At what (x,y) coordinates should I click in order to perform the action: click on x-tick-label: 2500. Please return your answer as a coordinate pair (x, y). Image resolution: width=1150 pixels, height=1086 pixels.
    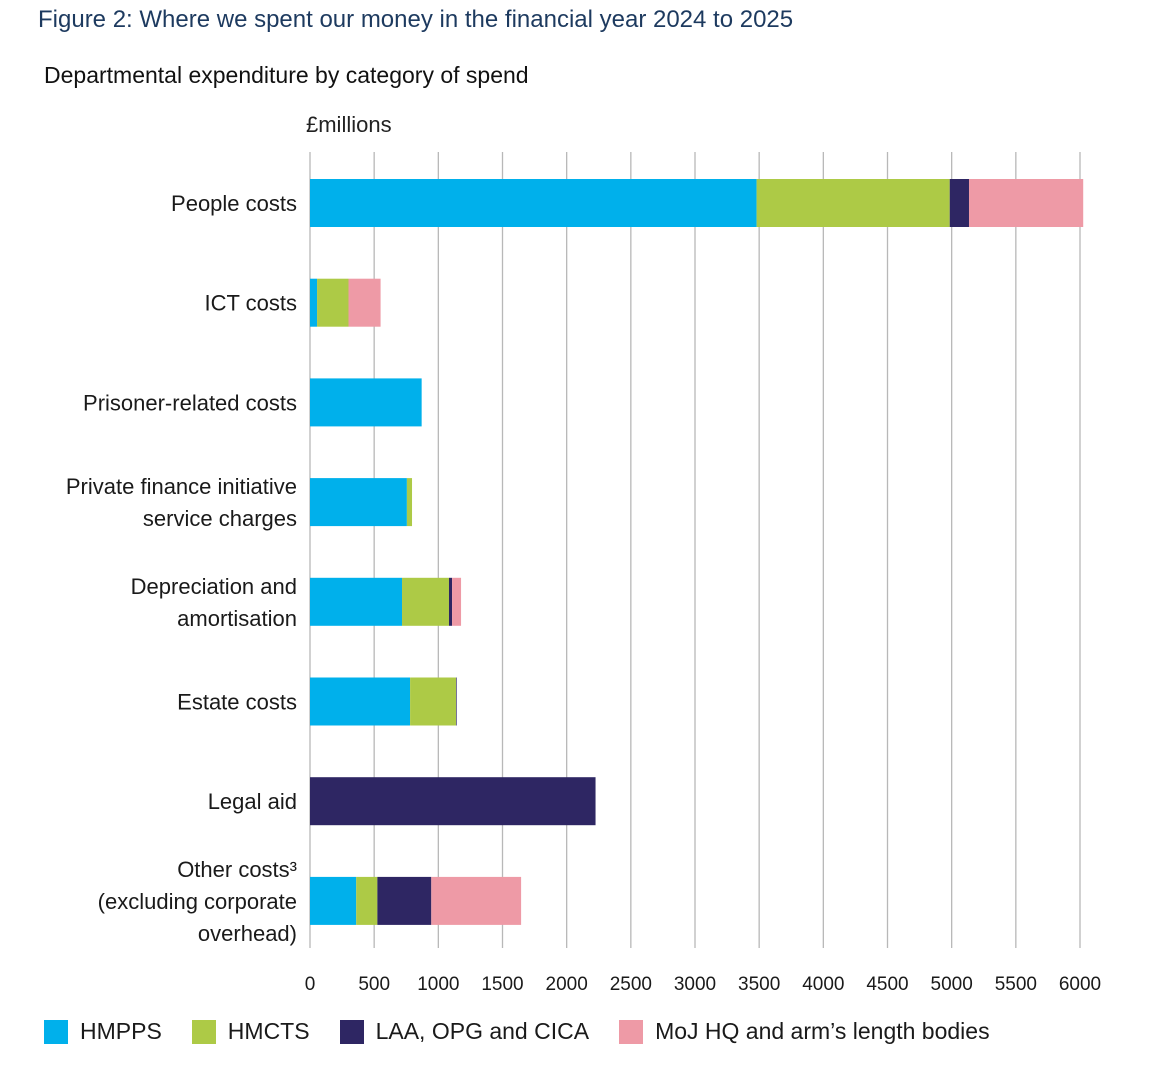
    Looking at the image, I should click on (631, 984).